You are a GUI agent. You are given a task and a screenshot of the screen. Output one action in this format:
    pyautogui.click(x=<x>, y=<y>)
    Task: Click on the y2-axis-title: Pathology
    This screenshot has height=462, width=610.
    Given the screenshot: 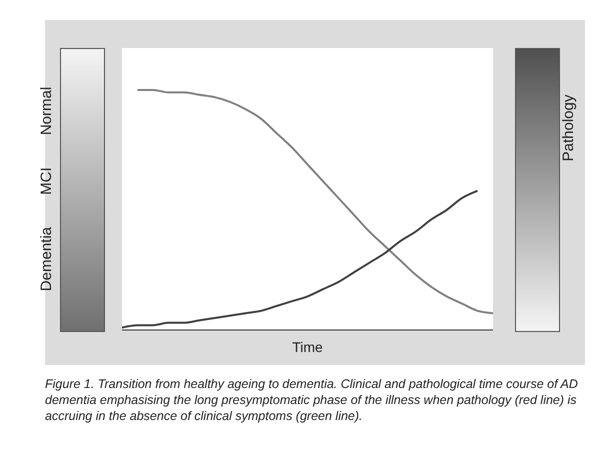 What is the action you would take?
    pyautogui.click(x=569, y=129)
    